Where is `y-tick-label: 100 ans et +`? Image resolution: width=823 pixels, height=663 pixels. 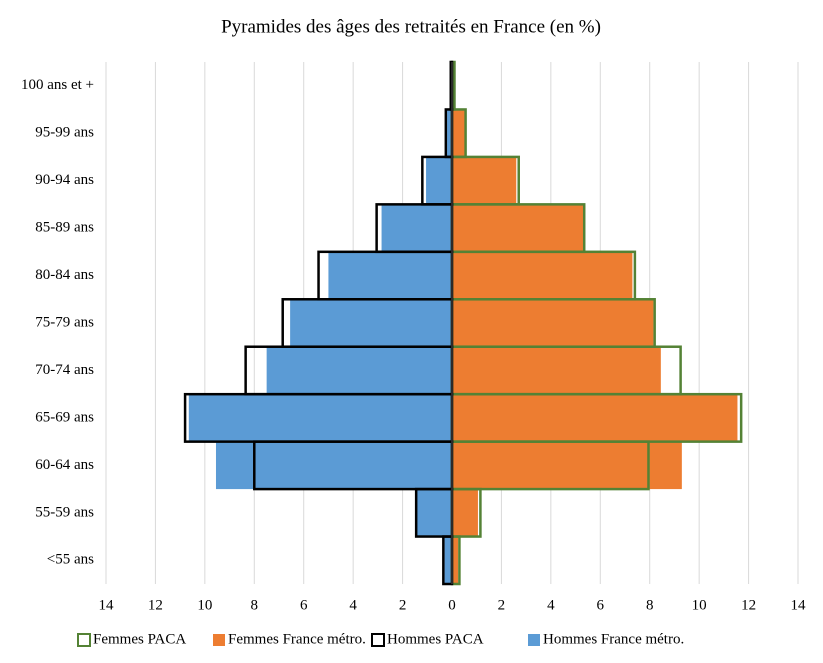
y-tick-label: 100 ans et + is located at coordinates (57, 85).